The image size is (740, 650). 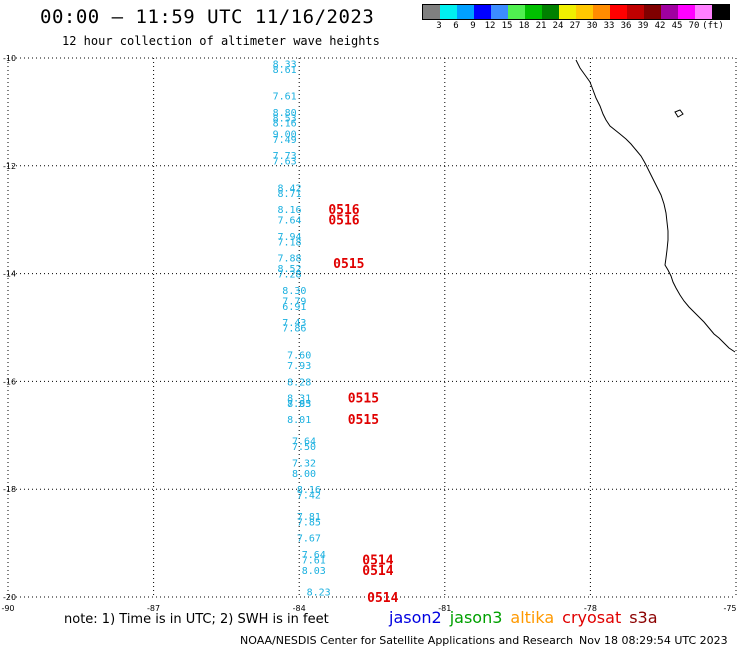 I want to click on color-scale-label: 18, so click(x=524, y=26).